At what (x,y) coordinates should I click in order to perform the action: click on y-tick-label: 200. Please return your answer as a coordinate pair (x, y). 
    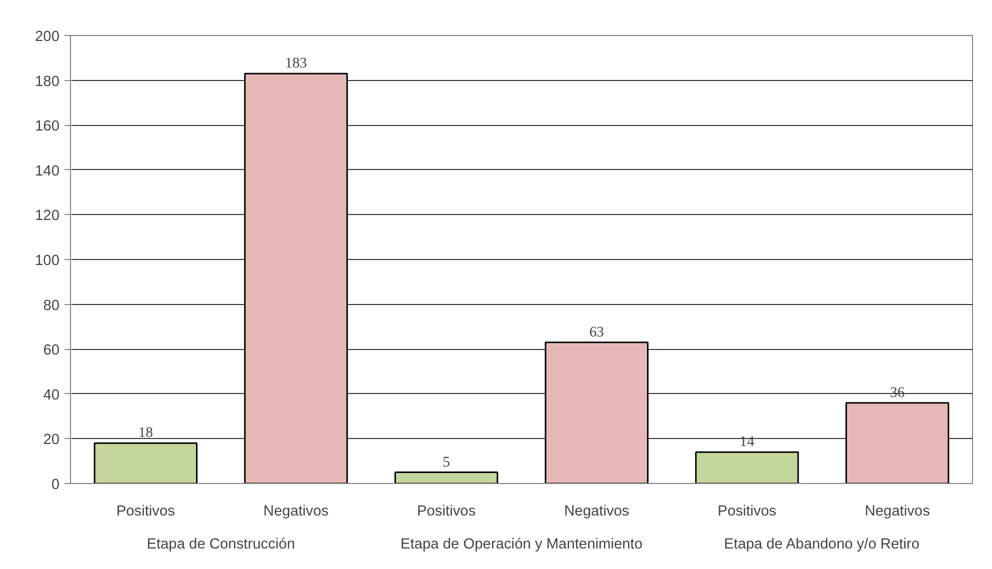
    Looking at the image, I should click on (47, 37).